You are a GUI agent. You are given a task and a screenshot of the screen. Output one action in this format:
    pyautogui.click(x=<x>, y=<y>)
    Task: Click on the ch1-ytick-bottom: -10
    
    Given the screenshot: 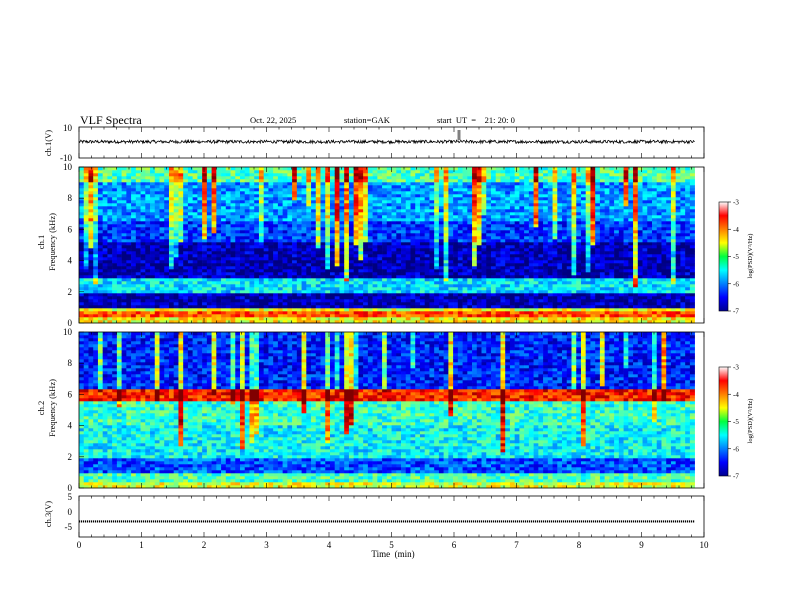 What is the action you would take?
    pyautogui.click(x=66, y=158)
    